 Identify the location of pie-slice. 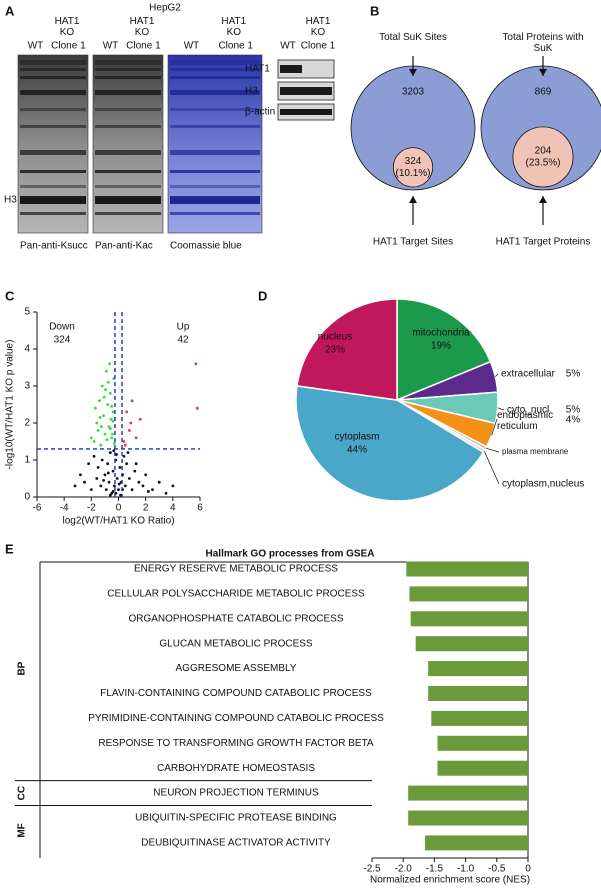
(347, 349).